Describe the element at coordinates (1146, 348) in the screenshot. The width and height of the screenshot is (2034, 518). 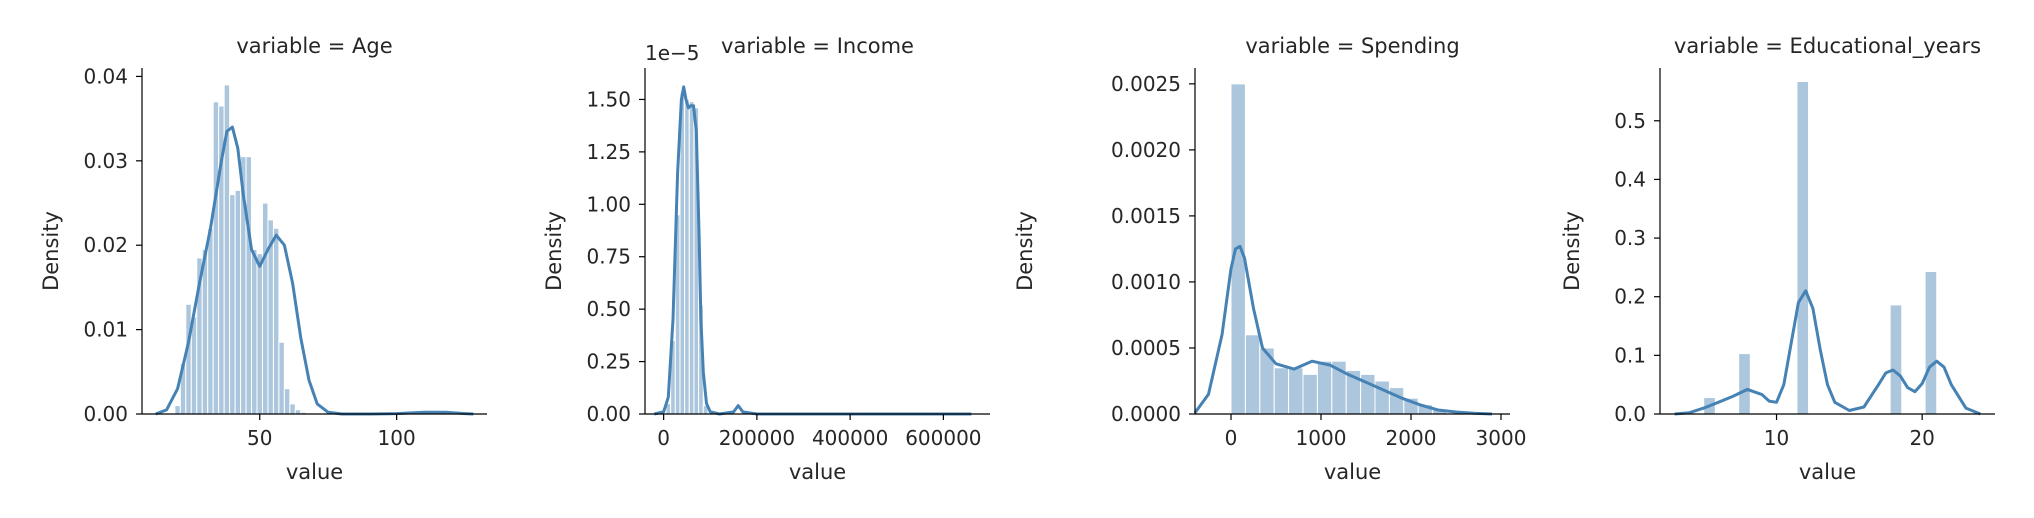
I see `y-tick-label: 0.0005` at that location.